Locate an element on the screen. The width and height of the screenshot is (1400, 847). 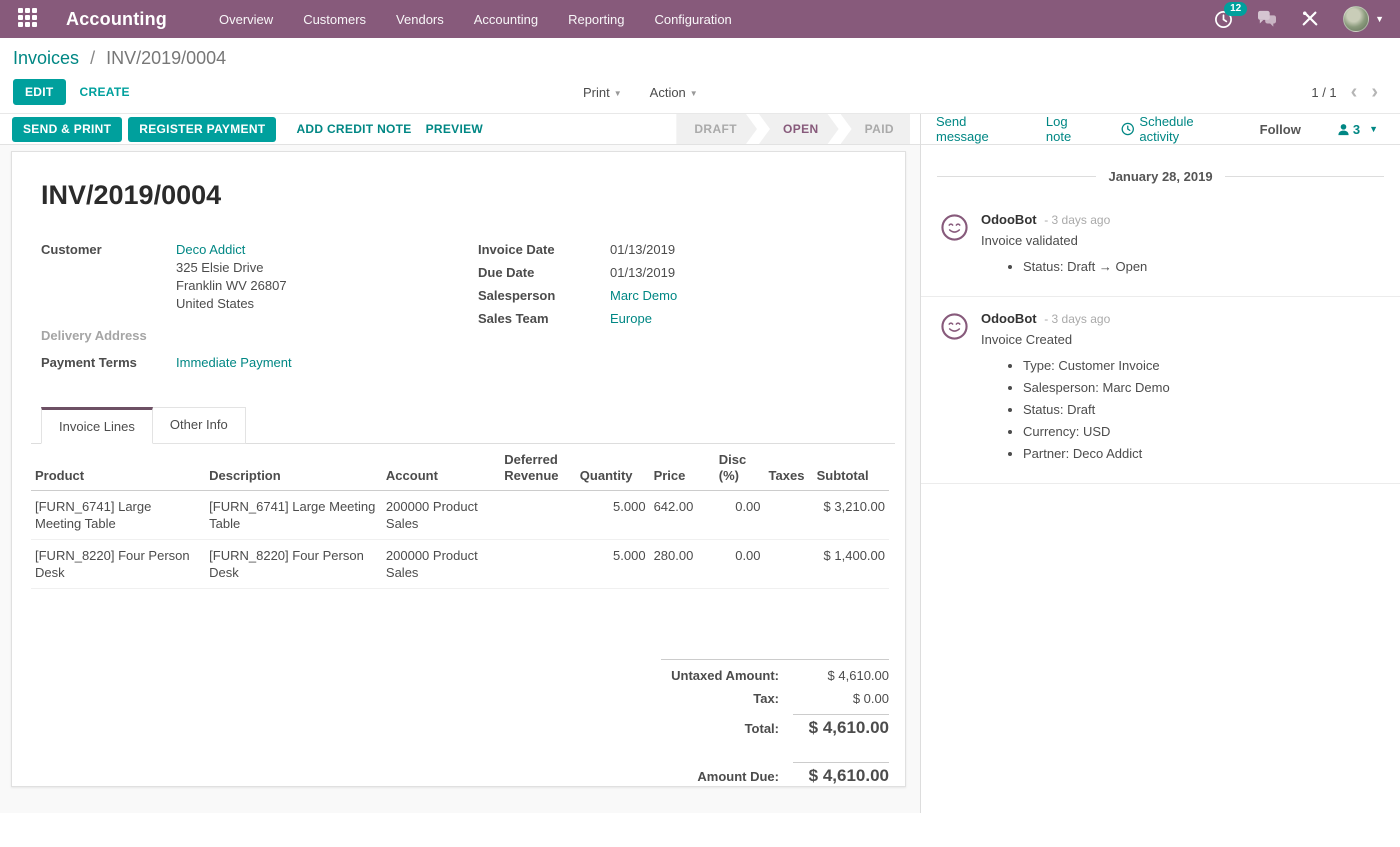
message-detail: Status: Draft → Open is located at coordinates (1203, 267).